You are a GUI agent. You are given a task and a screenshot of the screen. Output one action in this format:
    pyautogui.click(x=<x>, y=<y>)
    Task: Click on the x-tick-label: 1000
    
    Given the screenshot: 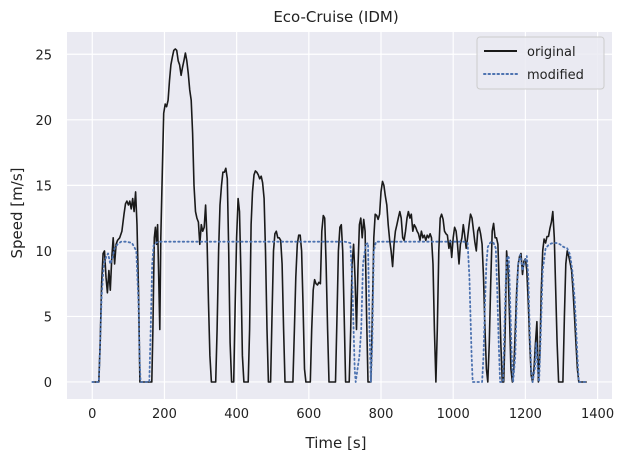 What is the action you would take?
    pyautogui.click(x=453, y=414)
    